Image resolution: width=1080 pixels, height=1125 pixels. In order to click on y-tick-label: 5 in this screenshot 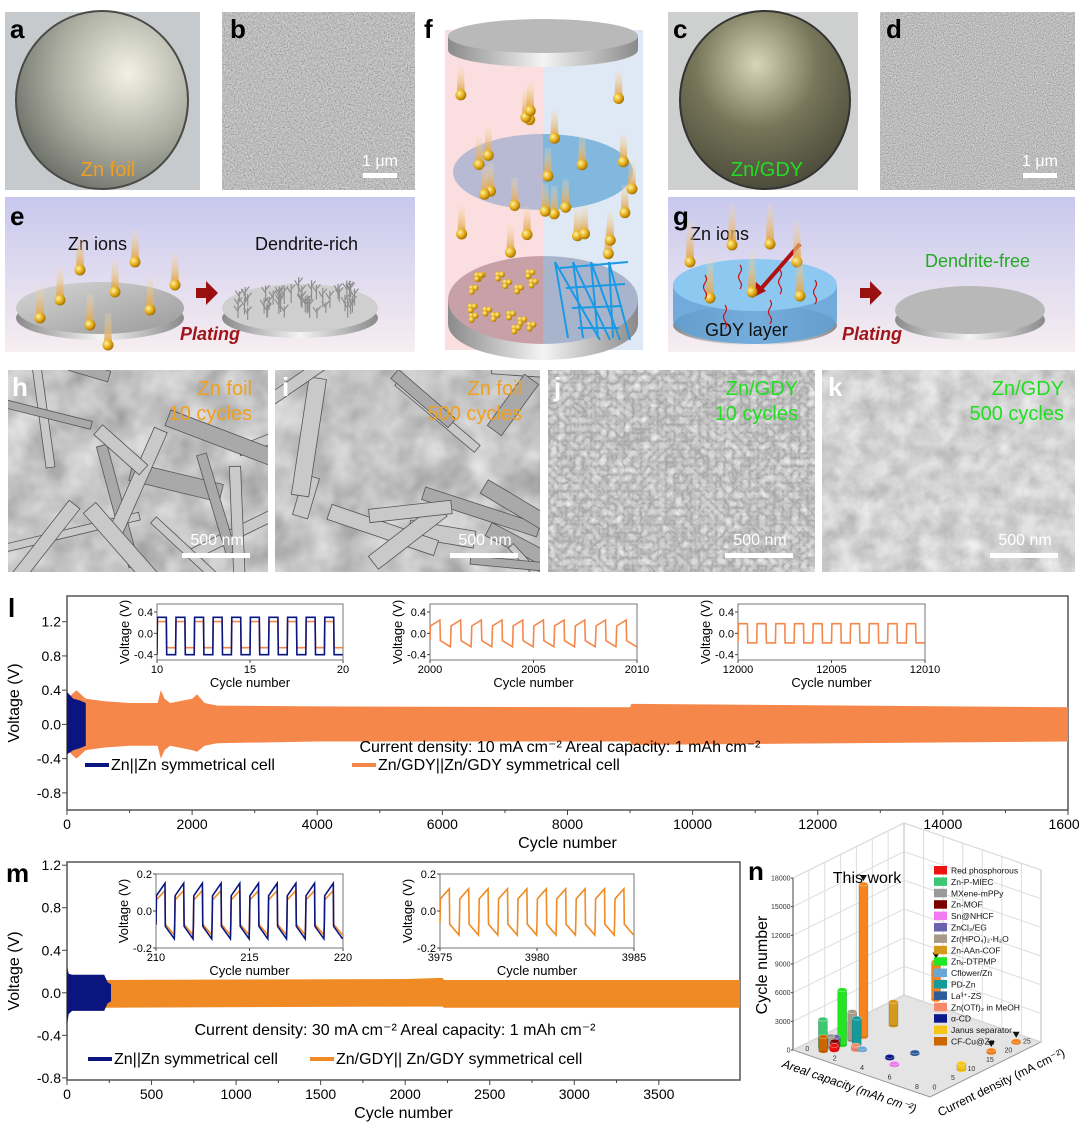, I will do `click(953, 1078)`.